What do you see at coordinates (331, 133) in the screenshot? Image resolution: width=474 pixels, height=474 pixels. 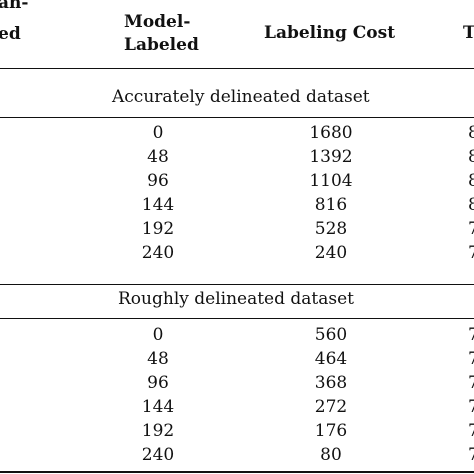 I see `labeling-cost-cell: 1680` at bounding box center [331, 133].